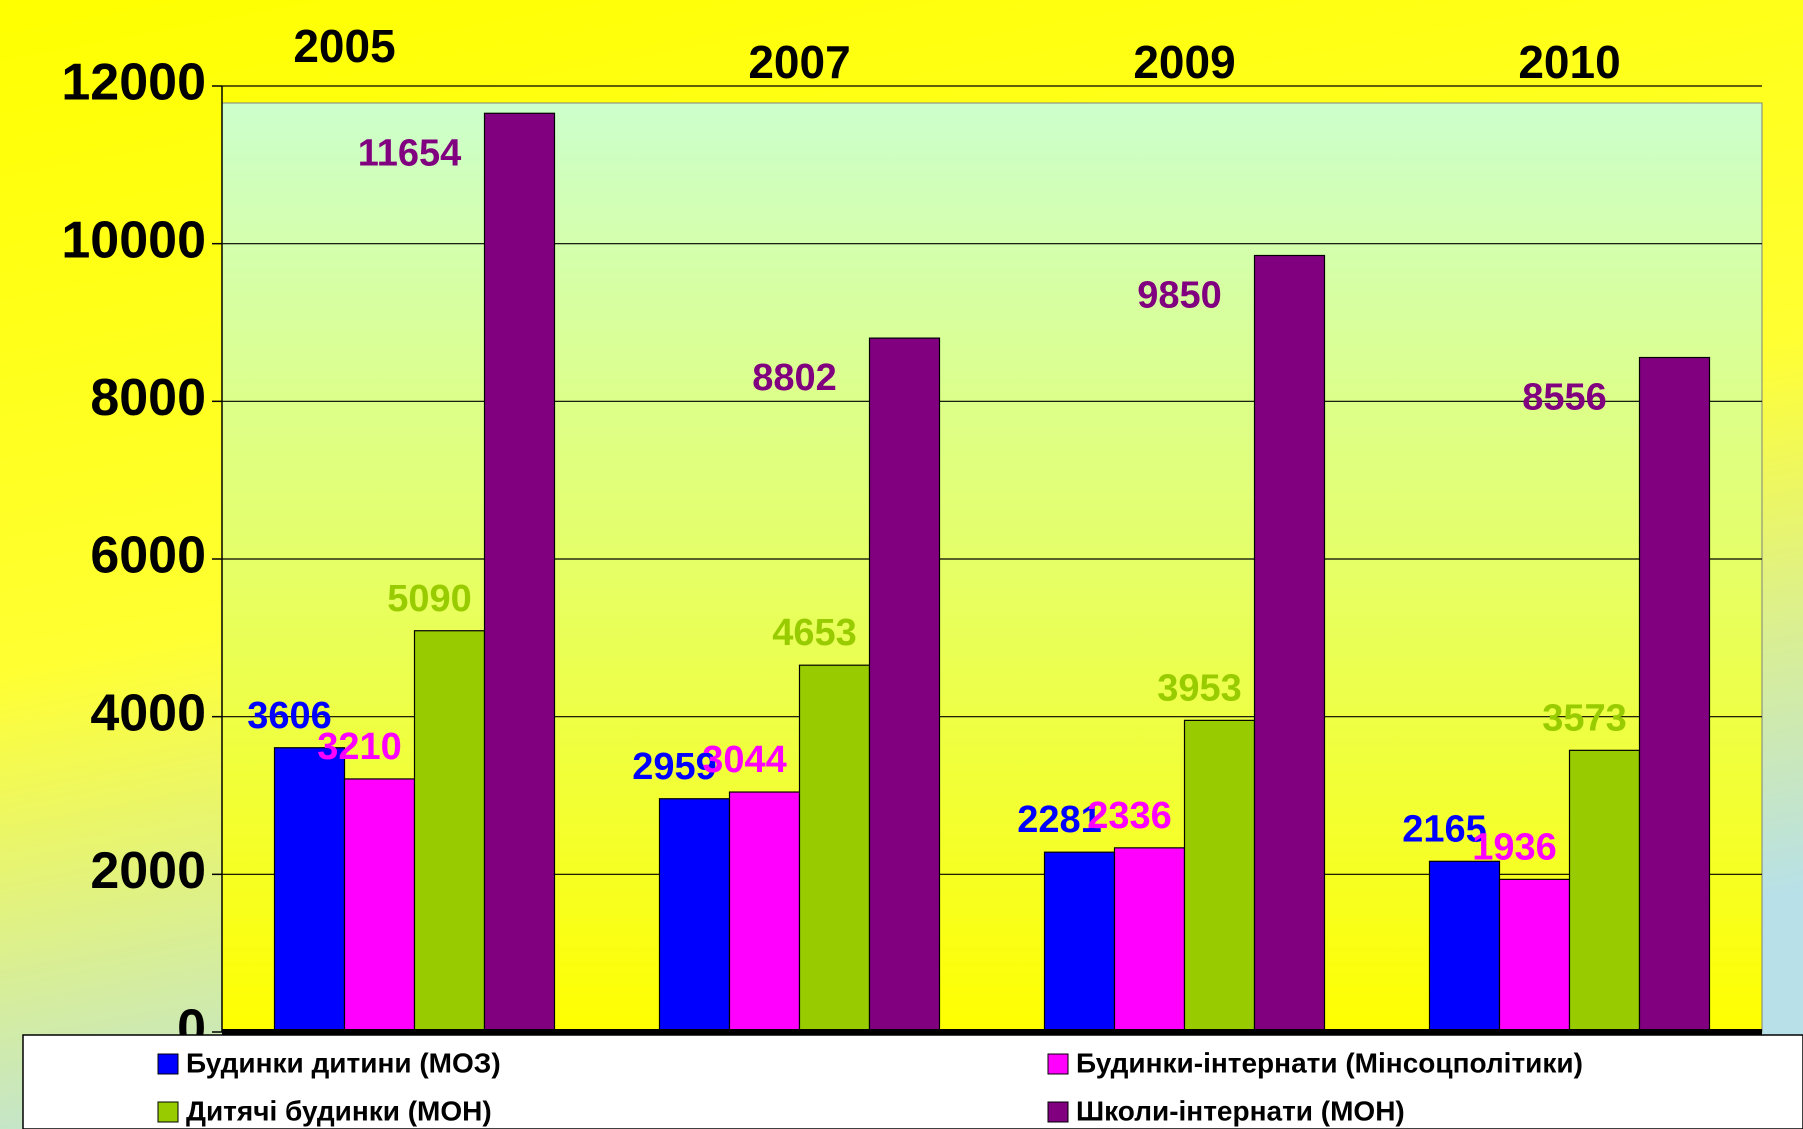  What do you see at coordinates (289, 716) in the screenshot?
I see `data-label: 3606` at bounding box center [289, 716].